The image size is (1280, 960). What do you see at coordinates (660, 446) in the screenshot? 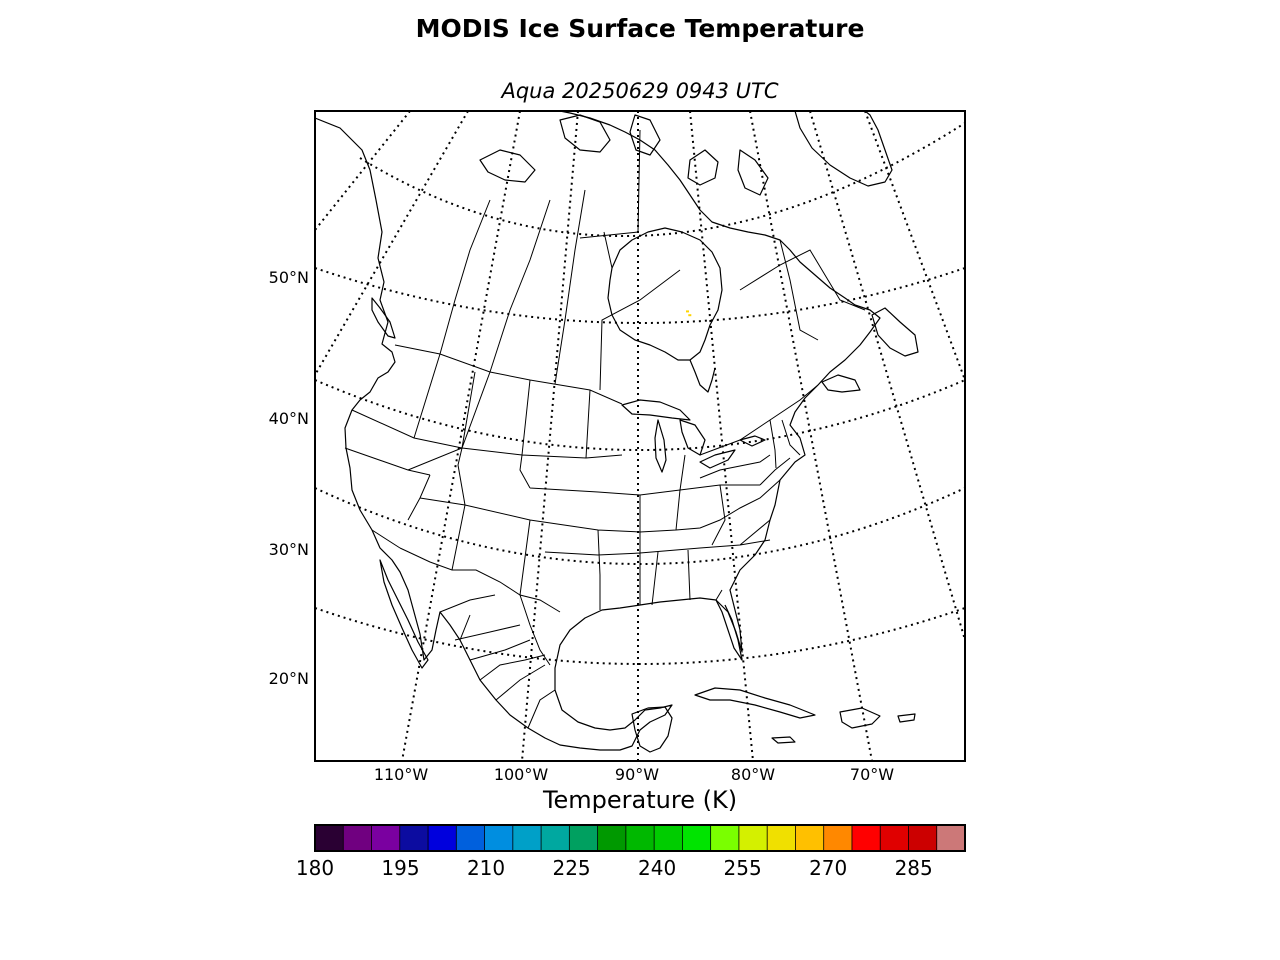
I see `lake-michigan` at bounding box center [660, 446].